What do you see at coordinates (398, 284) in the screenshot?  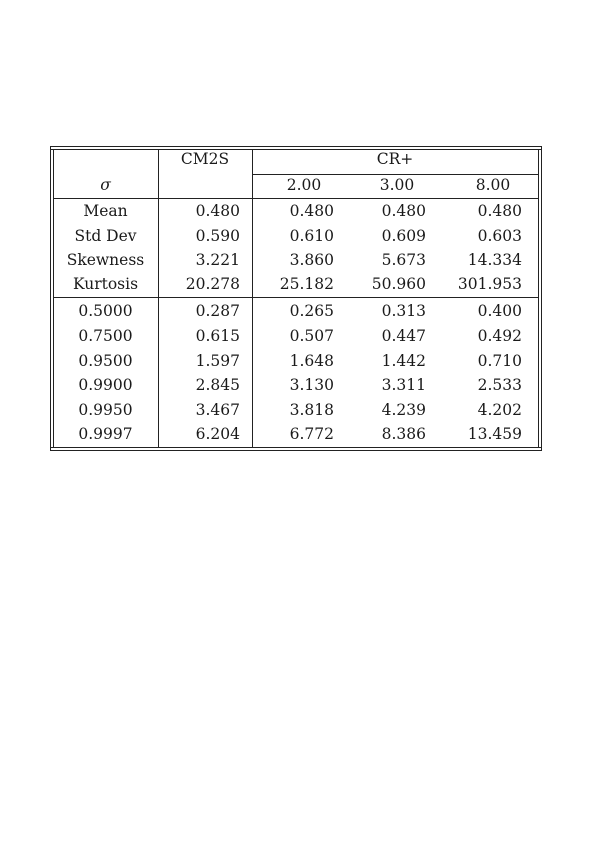 I see `cell-value: 50.960` at bounding box center [398, 284].